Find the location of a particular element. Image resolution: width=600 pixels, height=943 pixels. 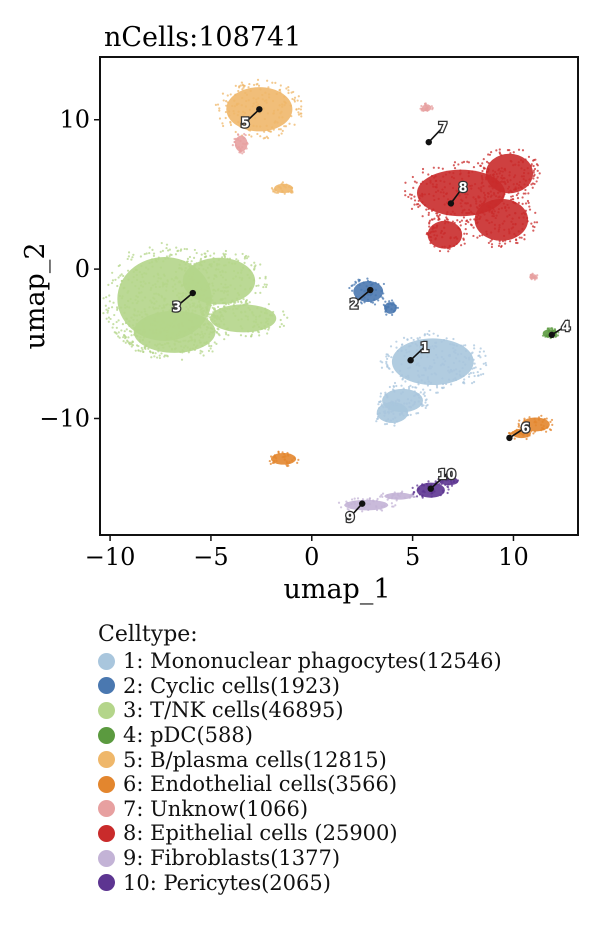

legend-item: 5: B/plasma cells(12815) is located at coordinates (300, 759).